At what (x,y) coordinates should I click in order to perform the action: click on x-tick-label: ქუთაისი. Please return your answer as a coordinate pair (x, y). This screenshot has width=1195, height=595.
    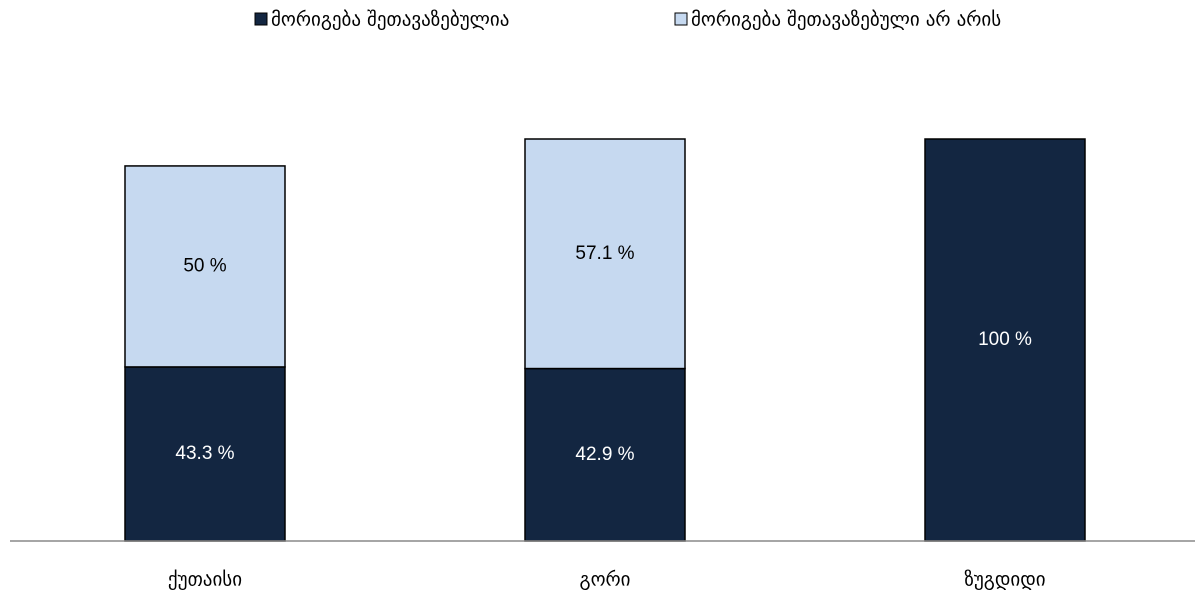
    Looking at the image, I should click on (205, 580).